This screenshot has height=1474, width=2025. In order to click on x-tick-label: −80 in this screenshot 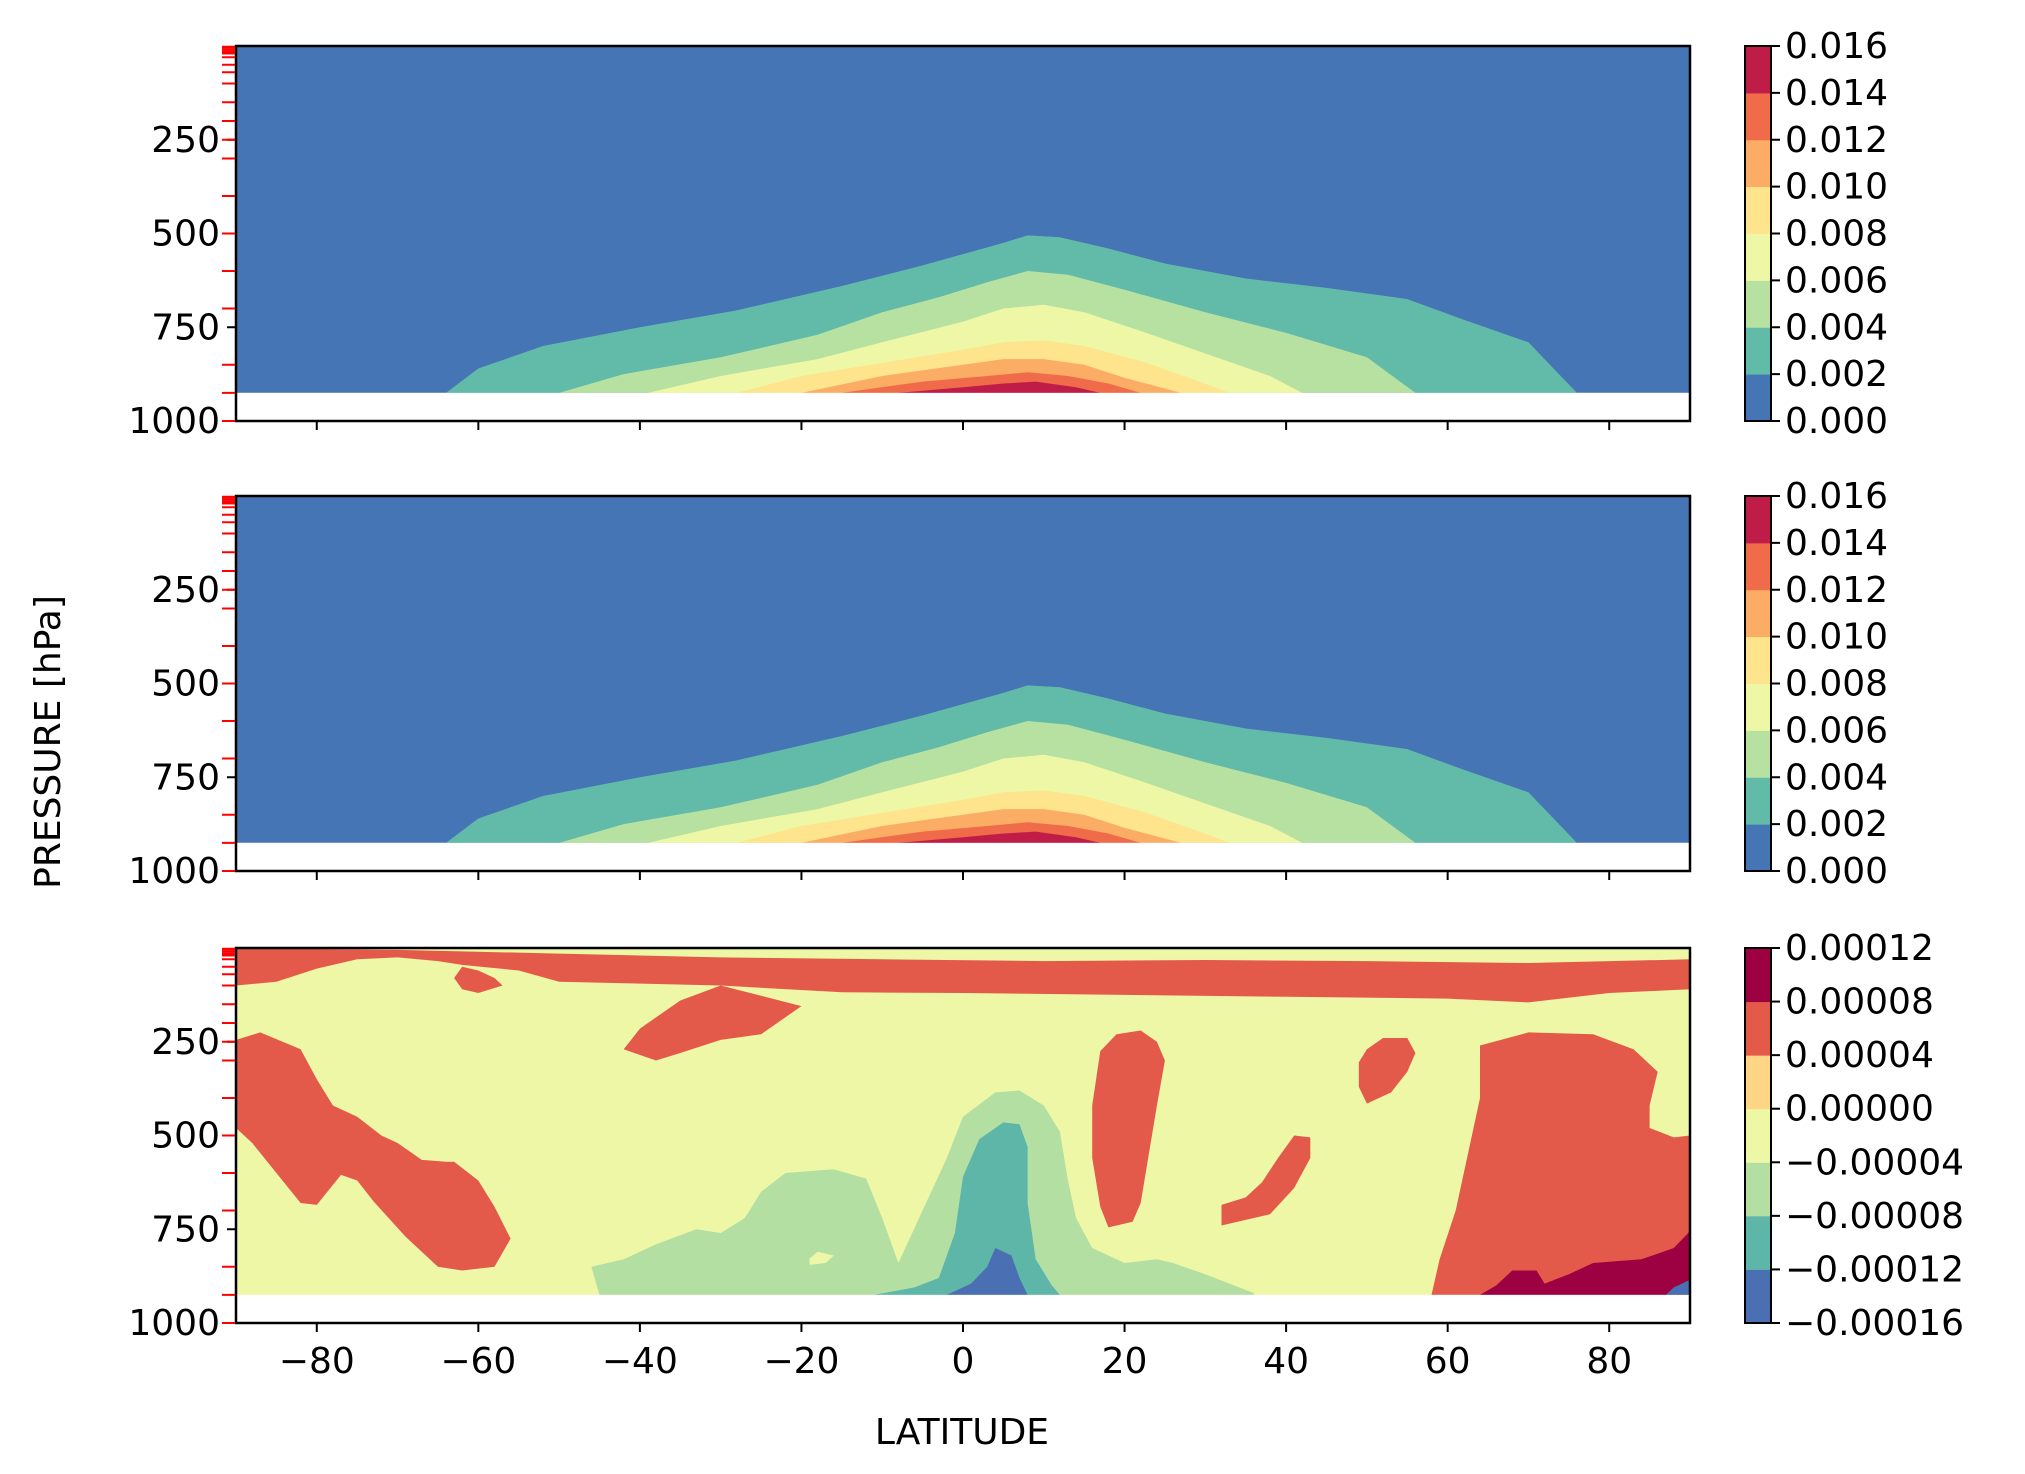, I will do `click(317, 1361)`.